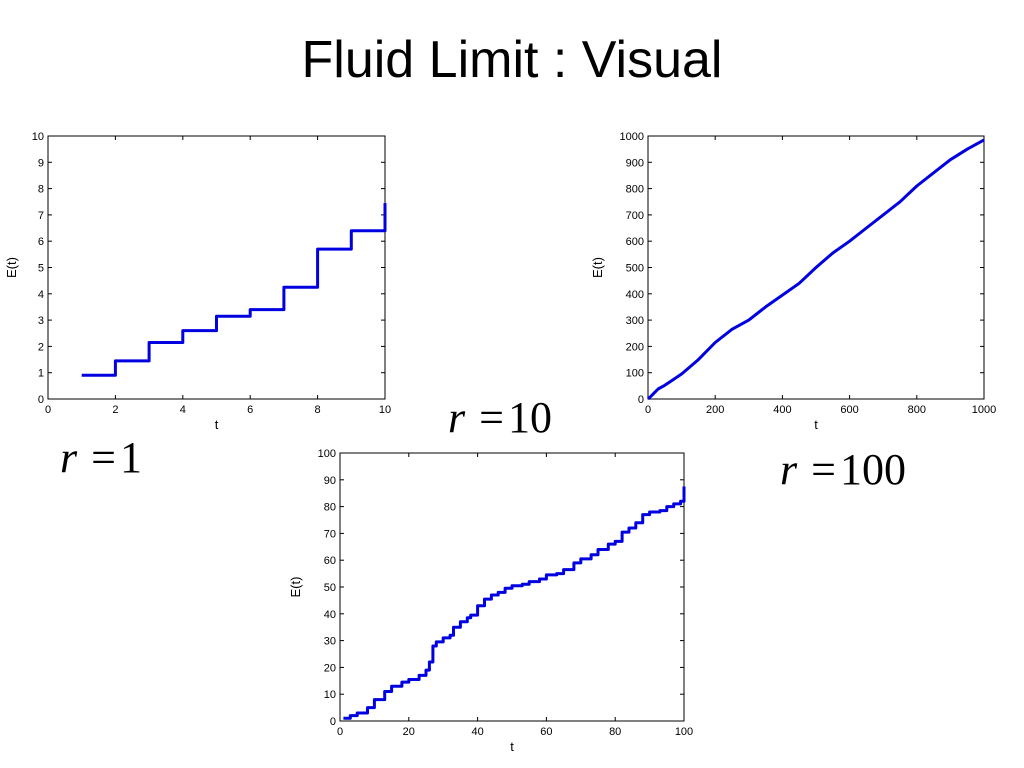  What do you see at coordinates (409, 732) in the screenshot?
I see `x-tick-label: 20` at bounding box center [409, 732].